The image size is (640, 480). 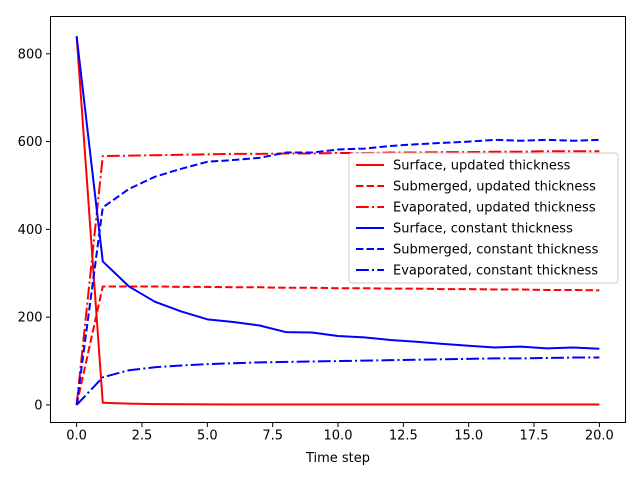 What do you see at coordinates (142, 436) in the screenshot?
I see `x-tick-label: 2.5` at bounding box center [142, 436].